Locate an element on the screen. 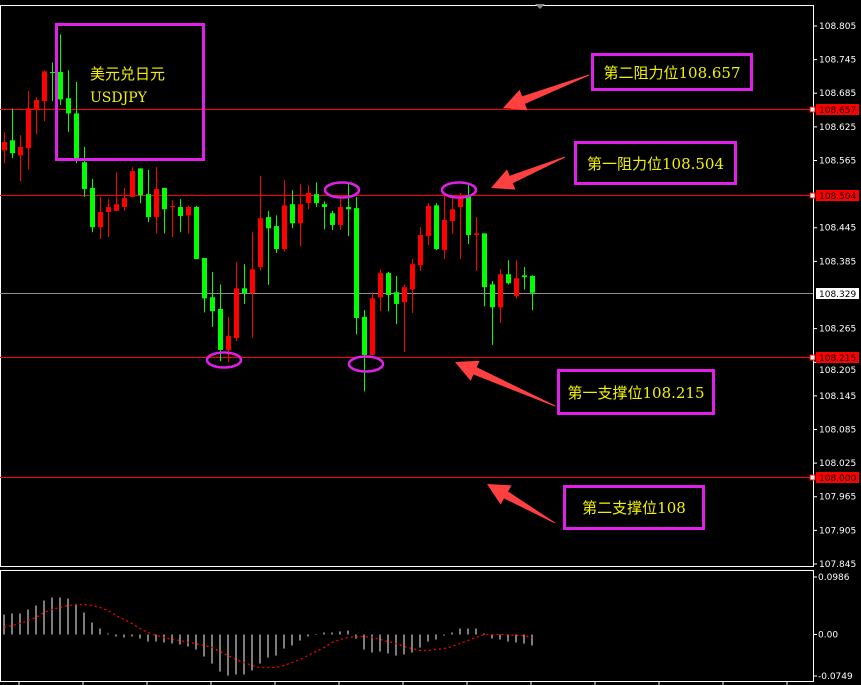 This screenshot has height=685, width=861. price-tick-label: 107.845 is located at coordinates (837, 565).